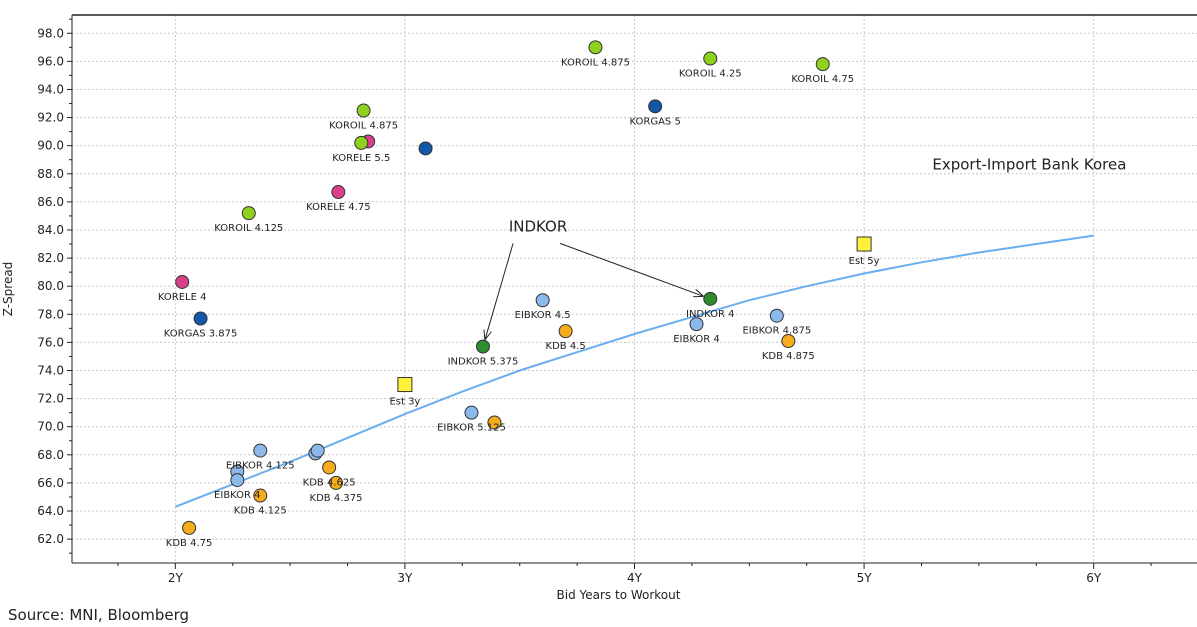  What do you see at coordinates (50, 483) in the screenshot?
I see `y-tick-label: 66.0` at bounding box center [50, 483].